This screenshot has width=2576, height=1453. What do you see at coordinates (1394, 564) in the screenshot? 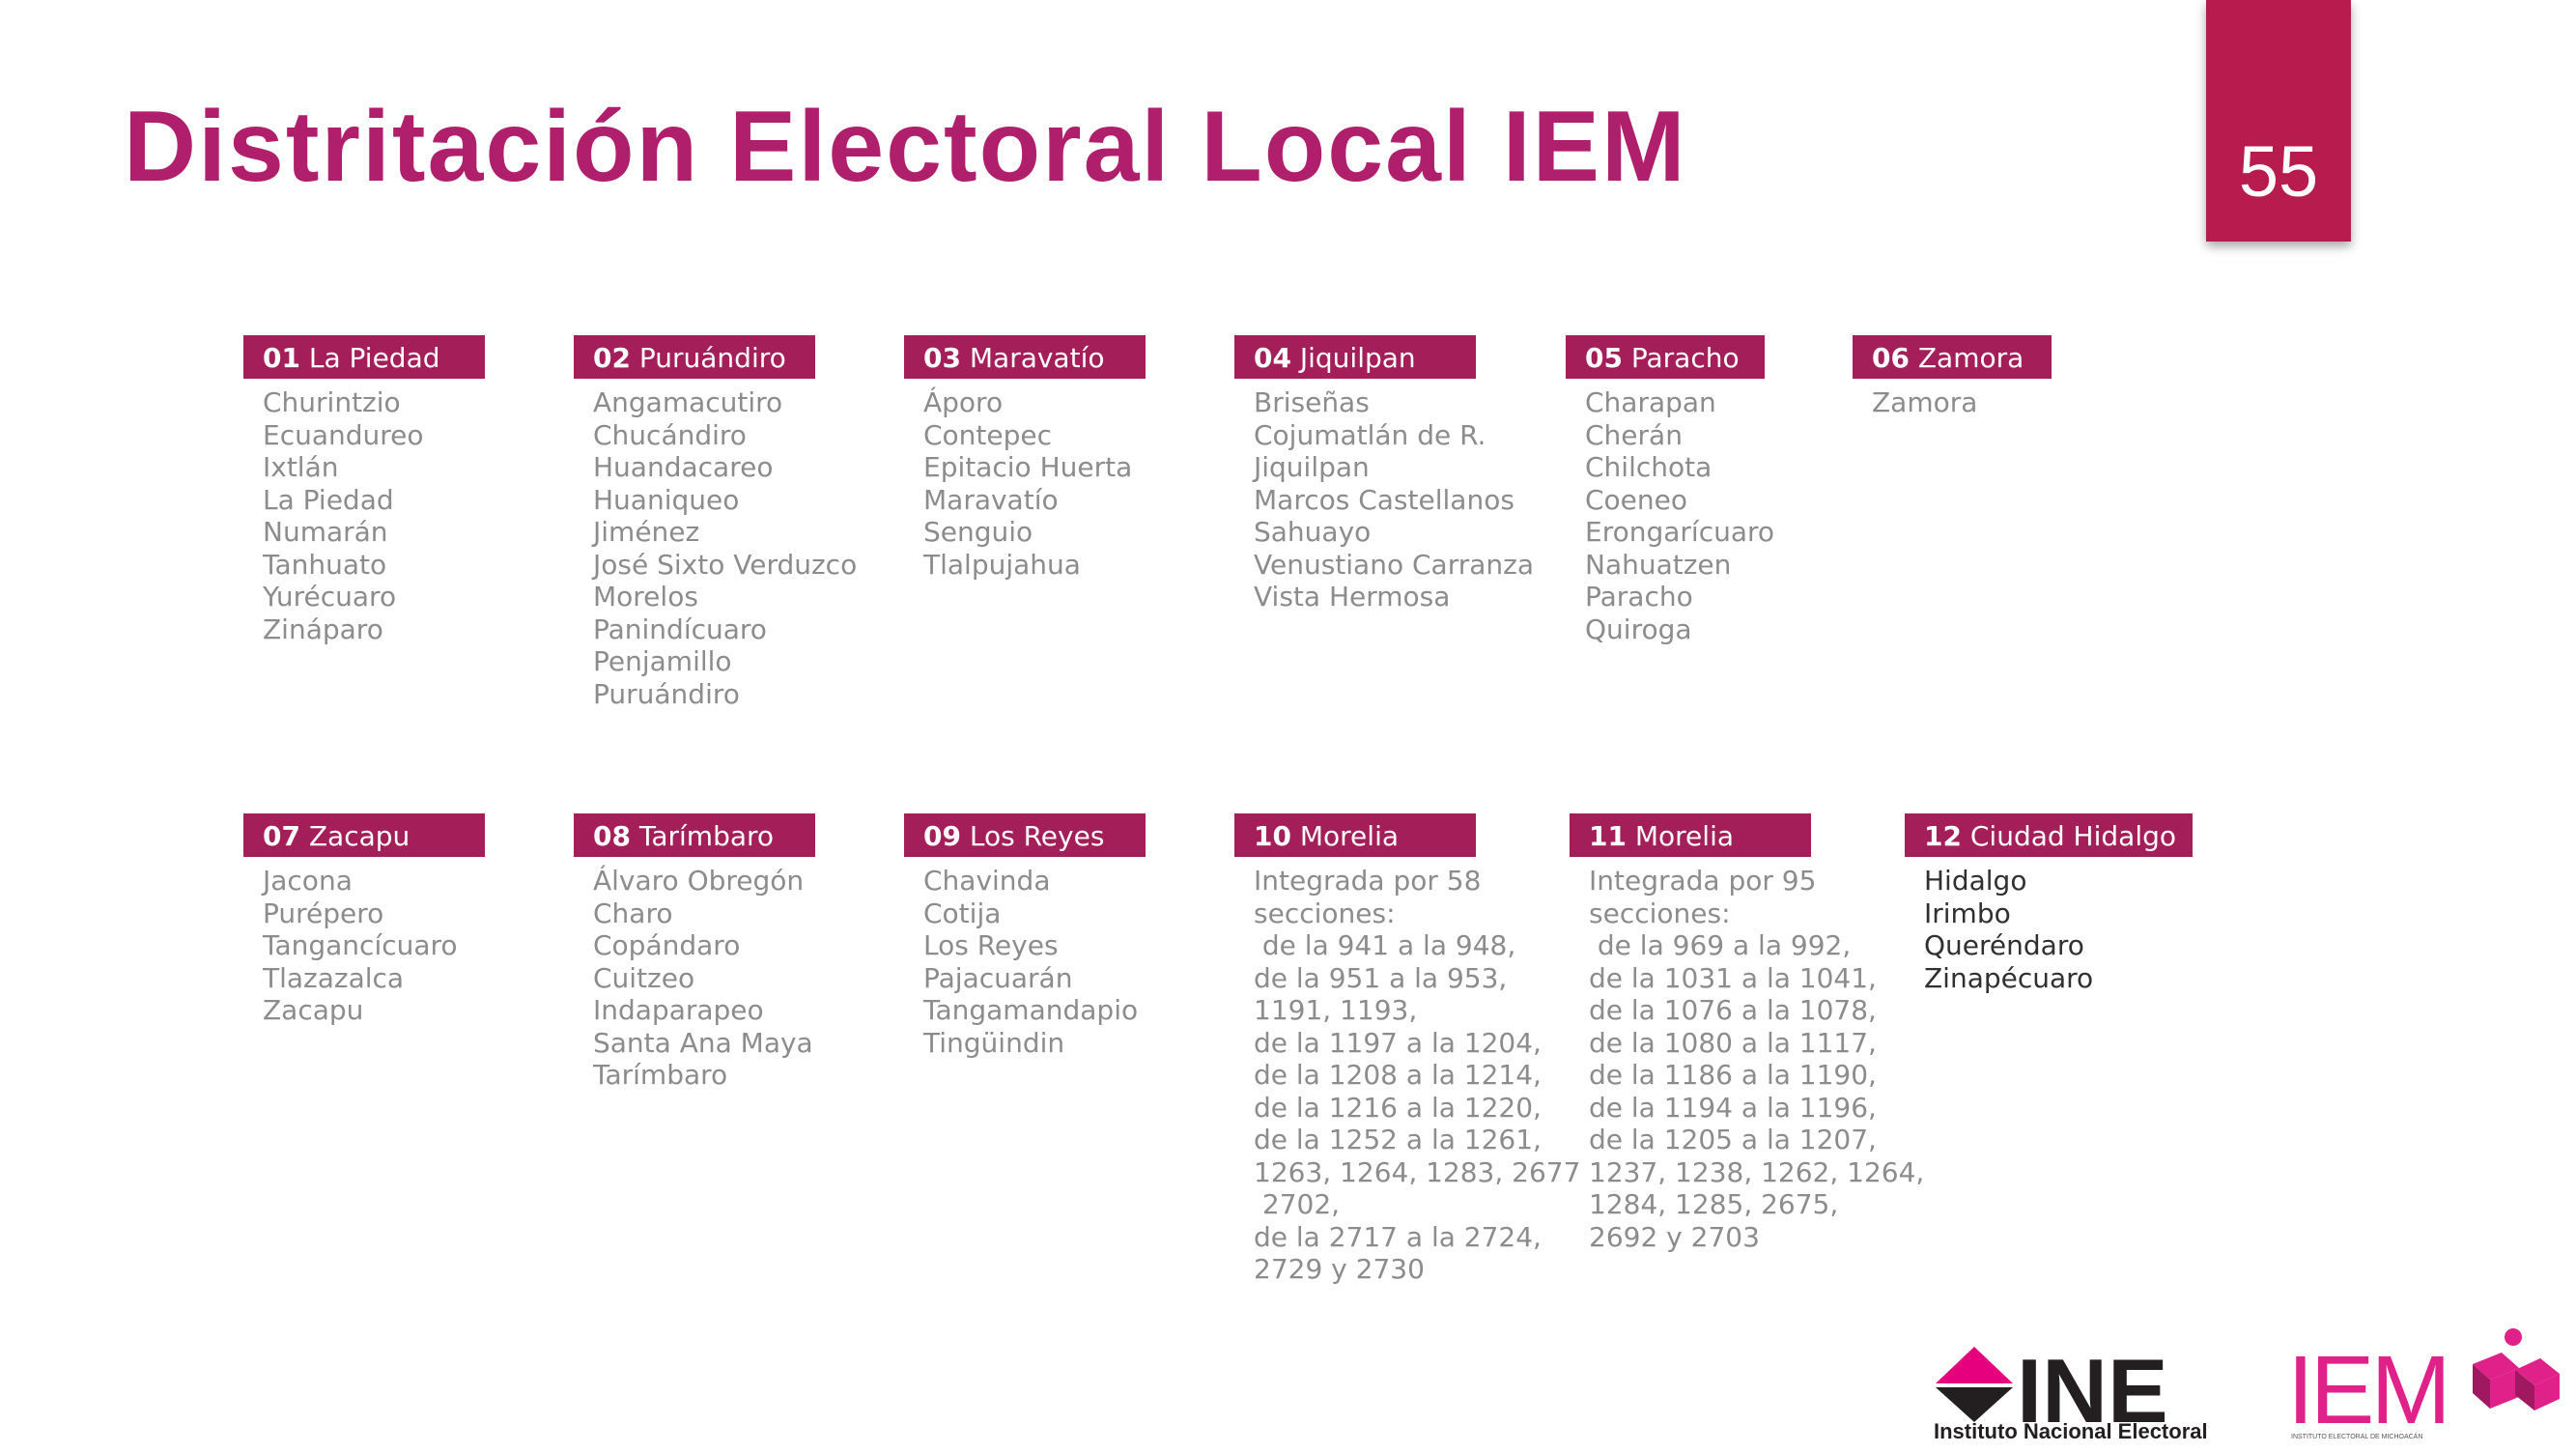
I see `list-item: Venustiano Carranza` at bounding box center [1394, 564].